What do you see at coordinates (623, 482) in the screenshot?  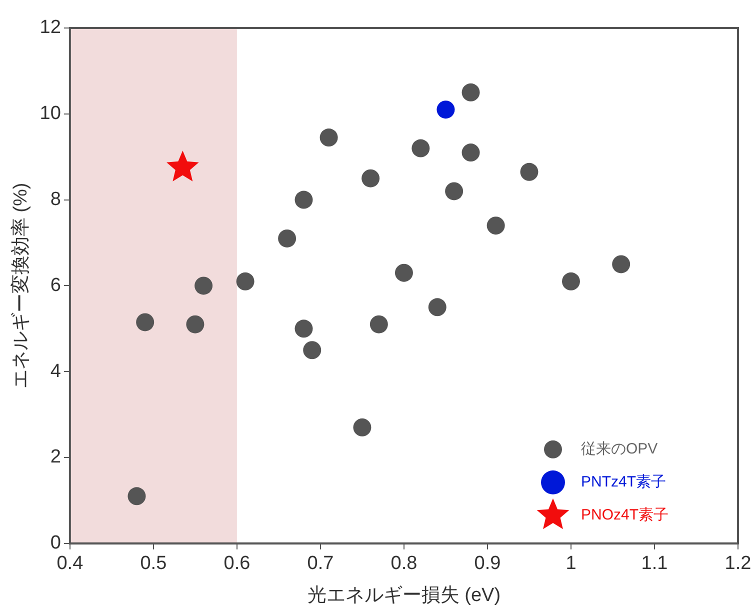 I see `legend-label: PNTz4T素子` at bounding box center [623, 482].